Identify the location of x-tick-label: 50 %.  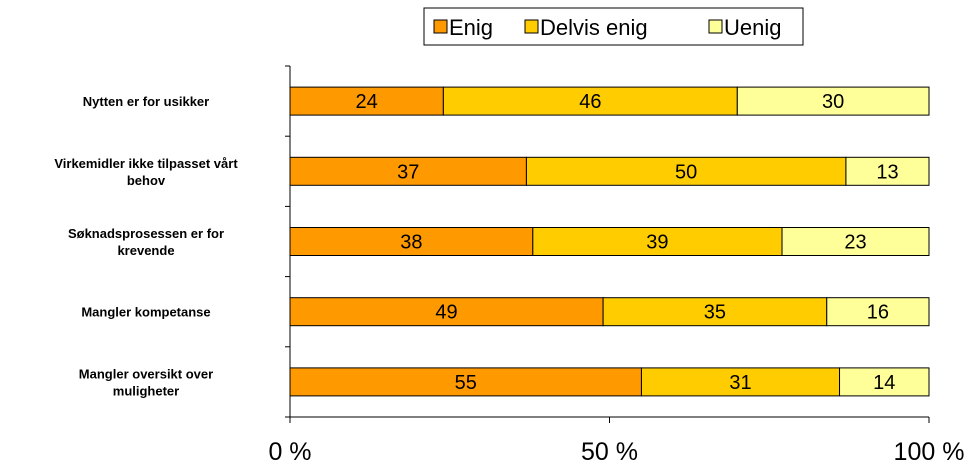
(609, 452).